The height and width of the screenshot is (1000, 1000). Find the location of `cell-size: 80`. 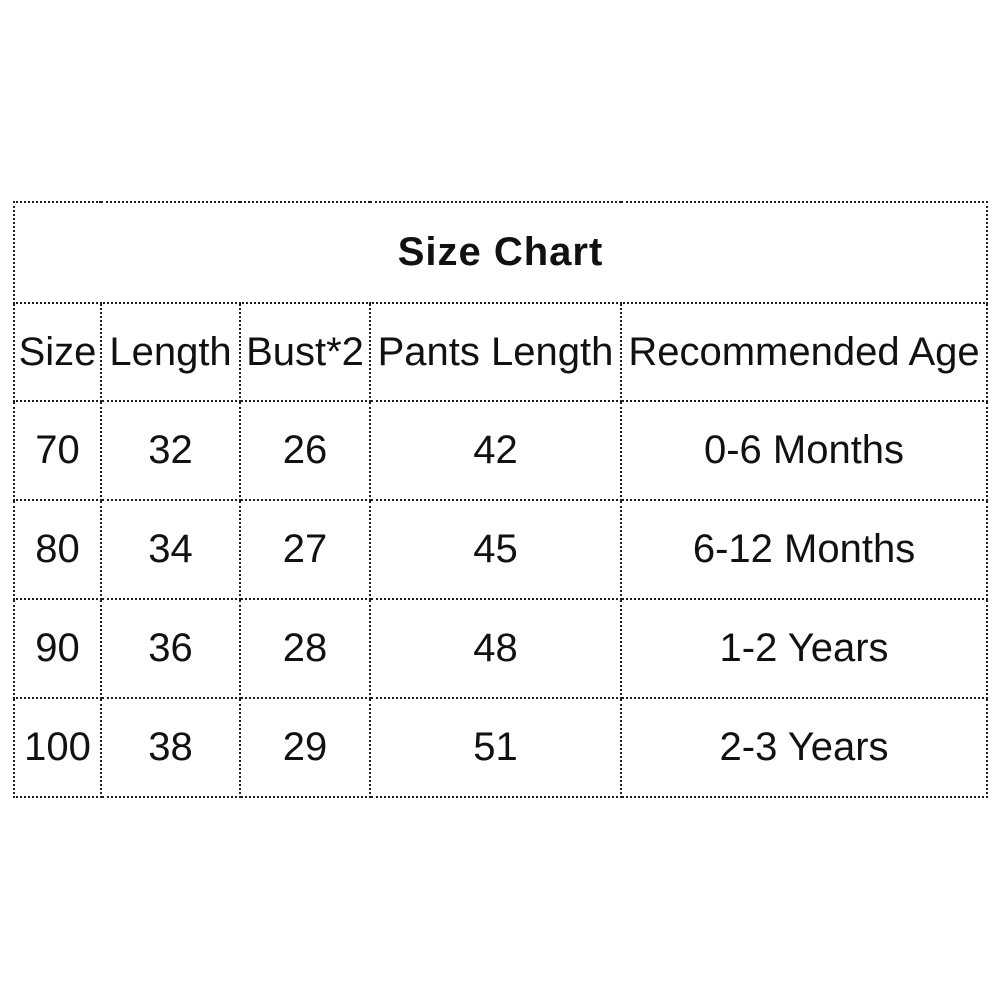

cell-size: 80 is located at coordinates (57, 549).